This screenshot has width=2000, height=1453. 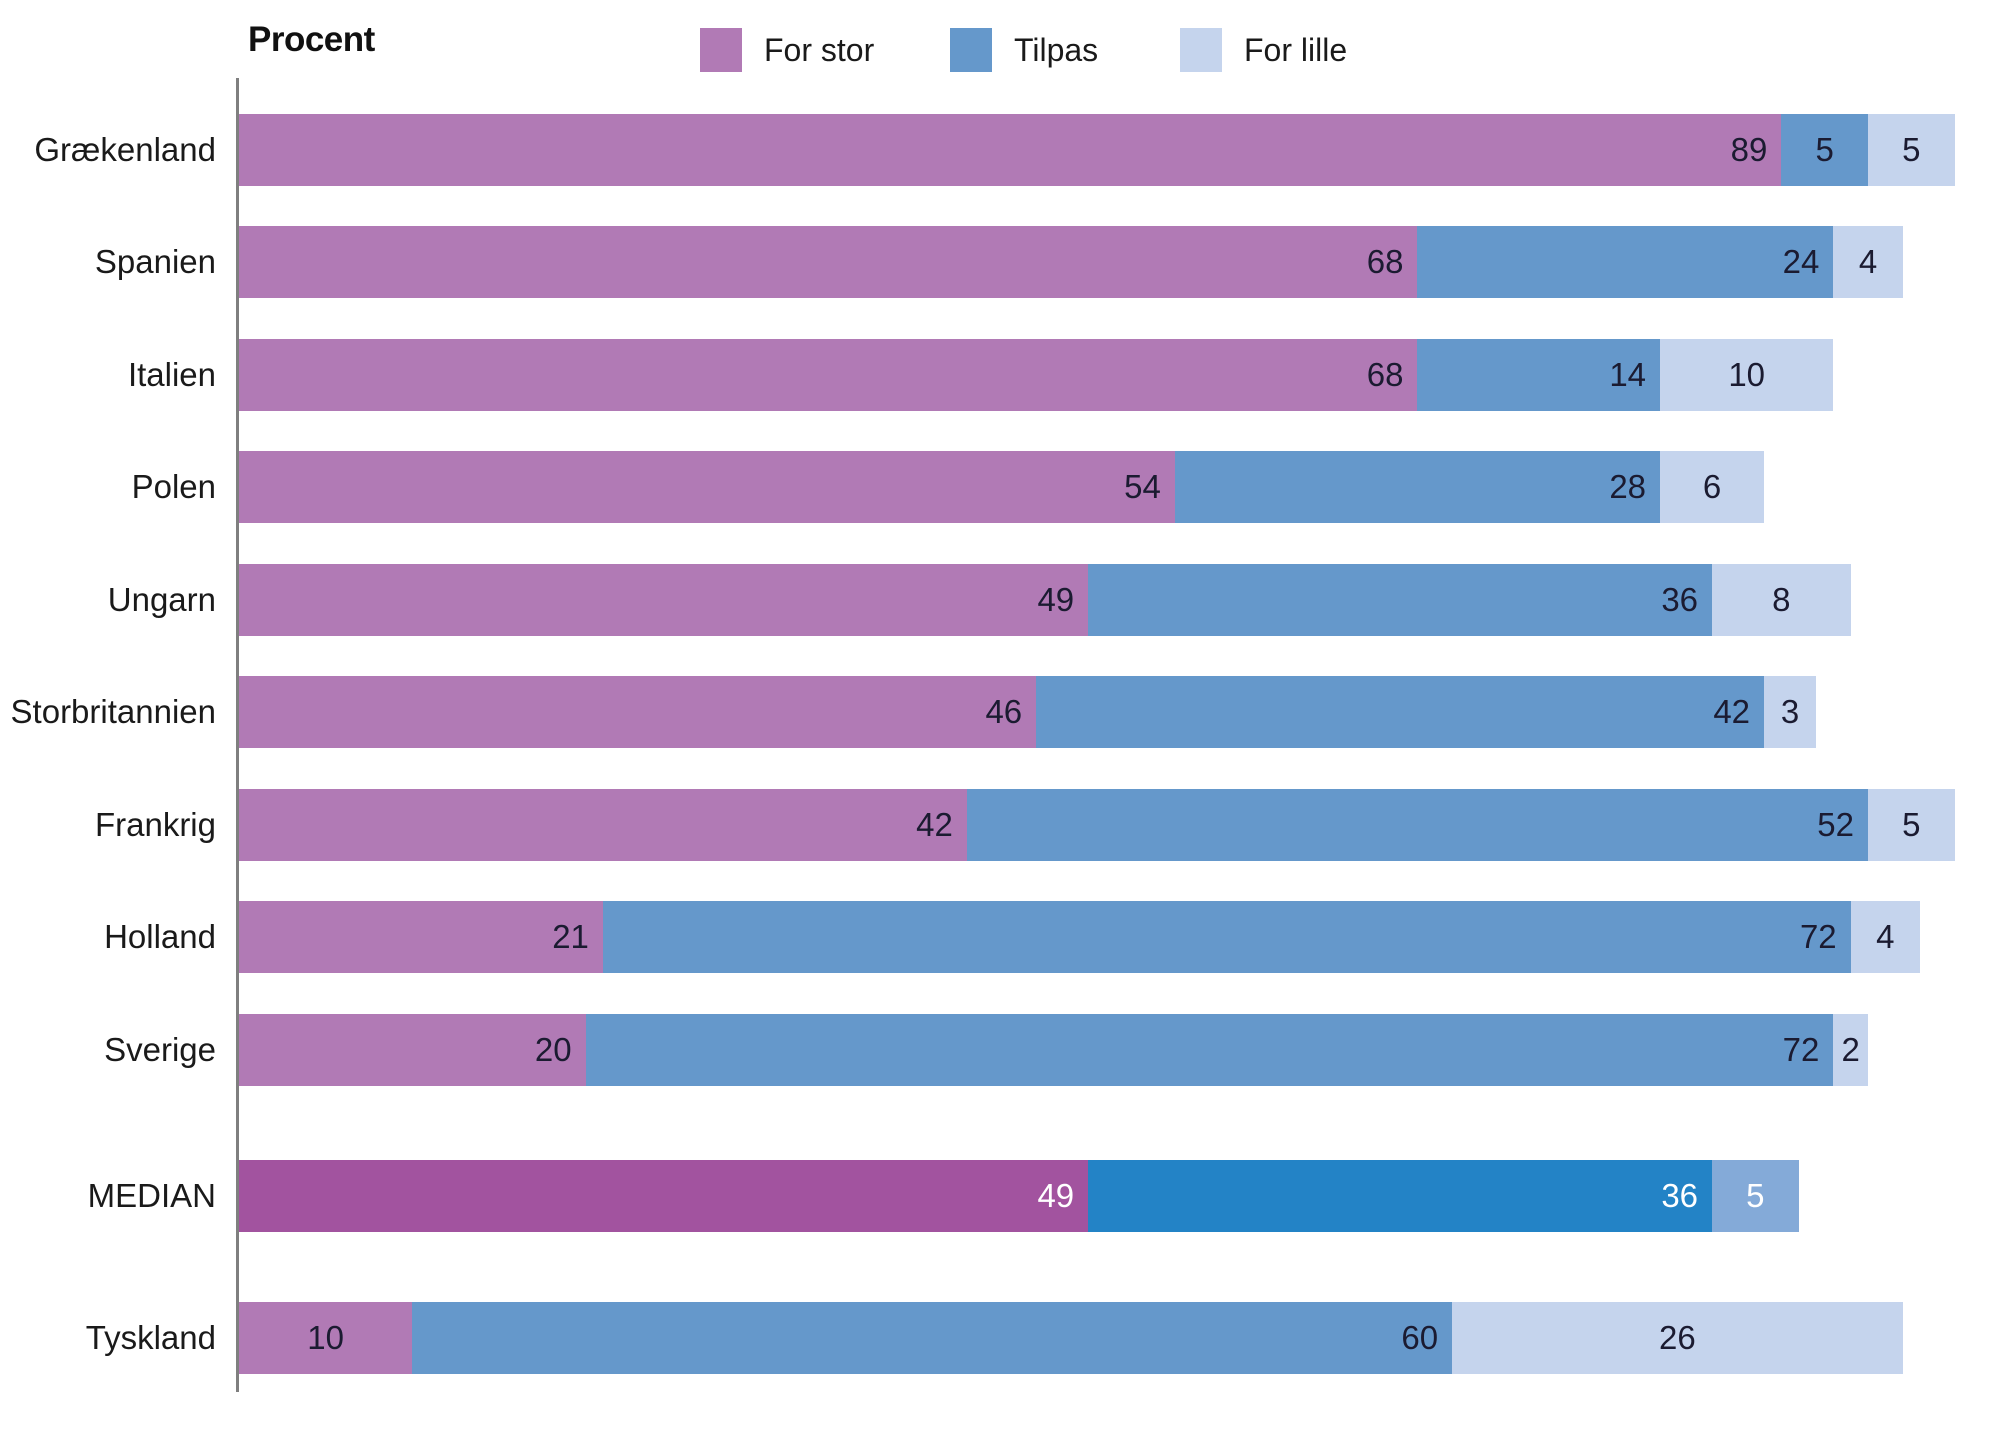 I want to click on bar-row: Ungarn 49 36 8, so click(x=1000, y=600).